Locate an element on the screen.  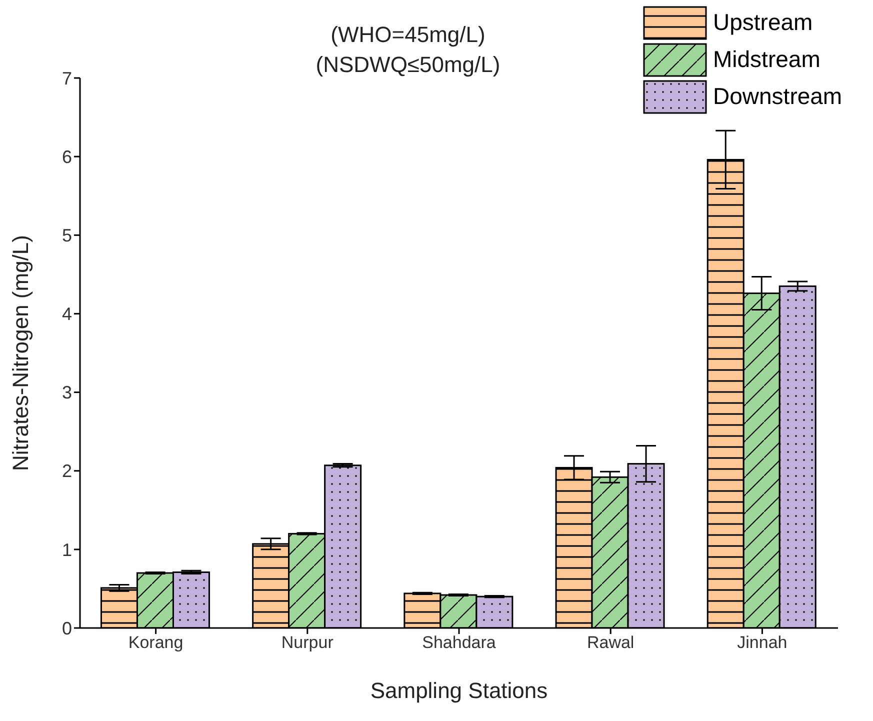
legend-label: Downstream is located at coordinates (777, 96).